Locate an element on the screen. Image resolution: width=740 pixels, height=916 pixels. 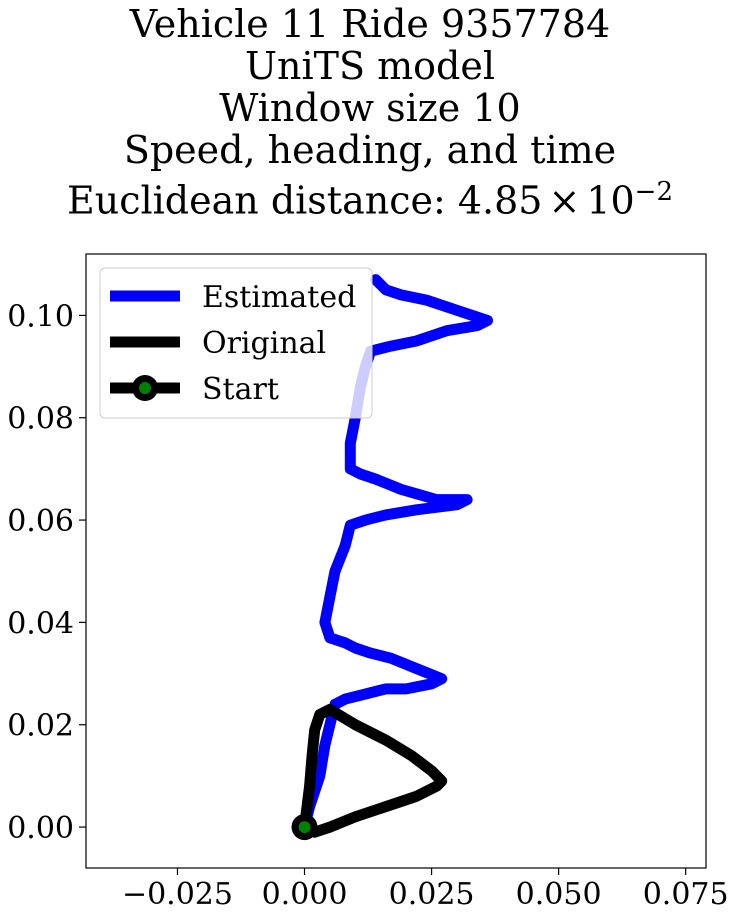
y-tick-label: 0.00 is located at coordinates (40, 828).